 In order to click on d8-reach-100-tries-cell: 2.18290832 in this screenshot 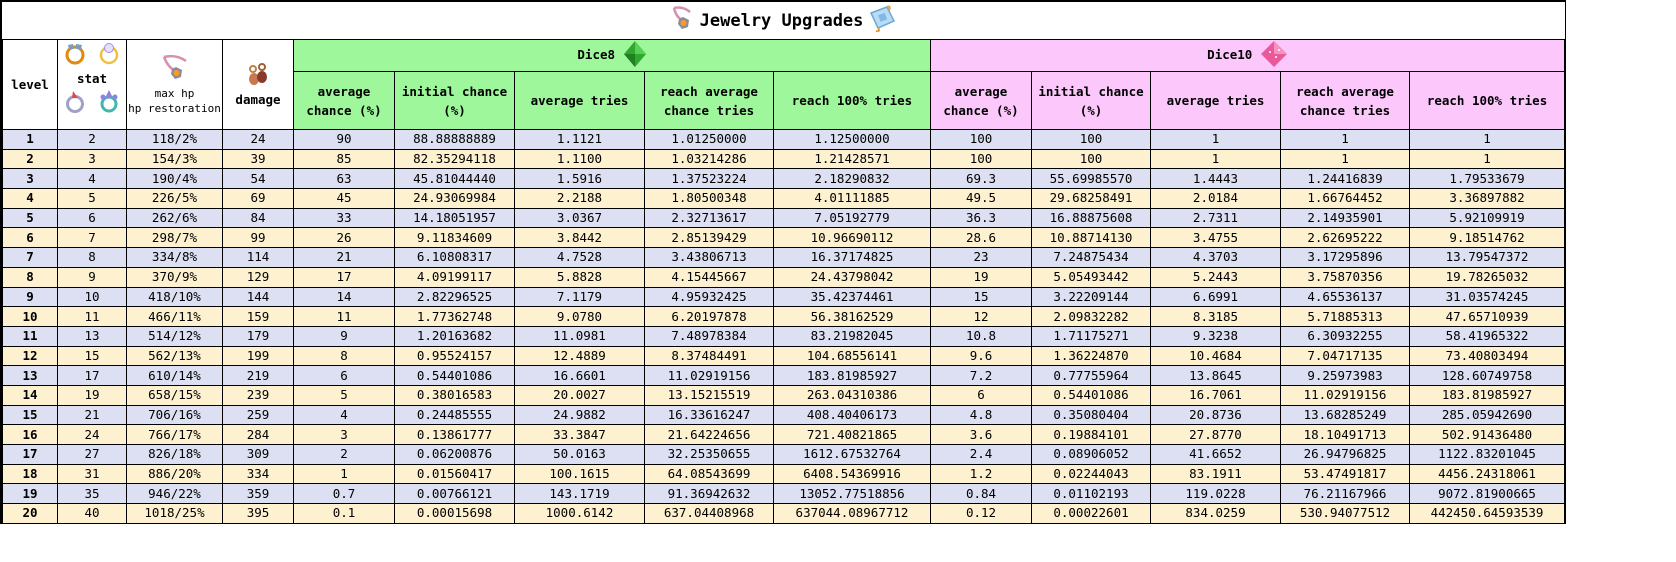, I will do `click(852, 179)`.